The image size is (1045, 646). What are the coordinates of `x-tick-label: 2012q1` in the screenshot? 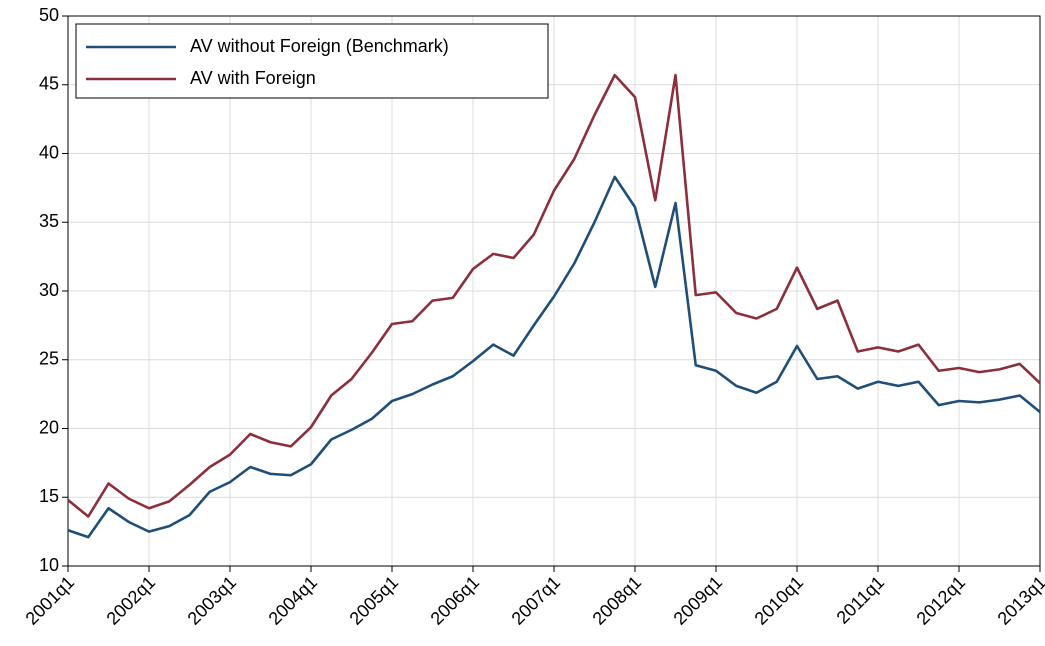 It's located at (941, 600).